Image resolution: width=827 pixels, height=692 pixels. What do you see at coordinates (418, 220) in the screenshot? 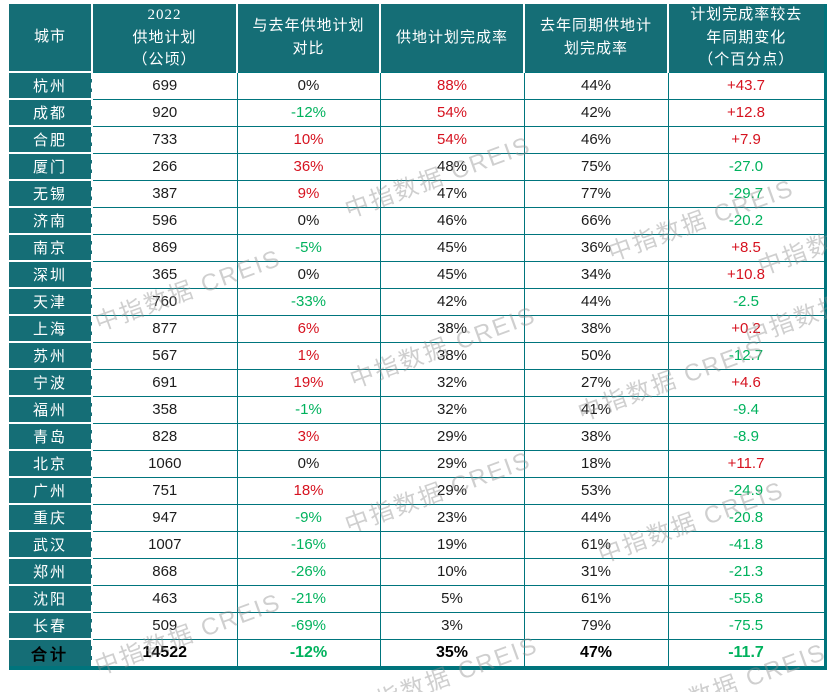
I see `table-row: 济南 596 0% 46% 66% -20.2` at bounding box center [418, 220].